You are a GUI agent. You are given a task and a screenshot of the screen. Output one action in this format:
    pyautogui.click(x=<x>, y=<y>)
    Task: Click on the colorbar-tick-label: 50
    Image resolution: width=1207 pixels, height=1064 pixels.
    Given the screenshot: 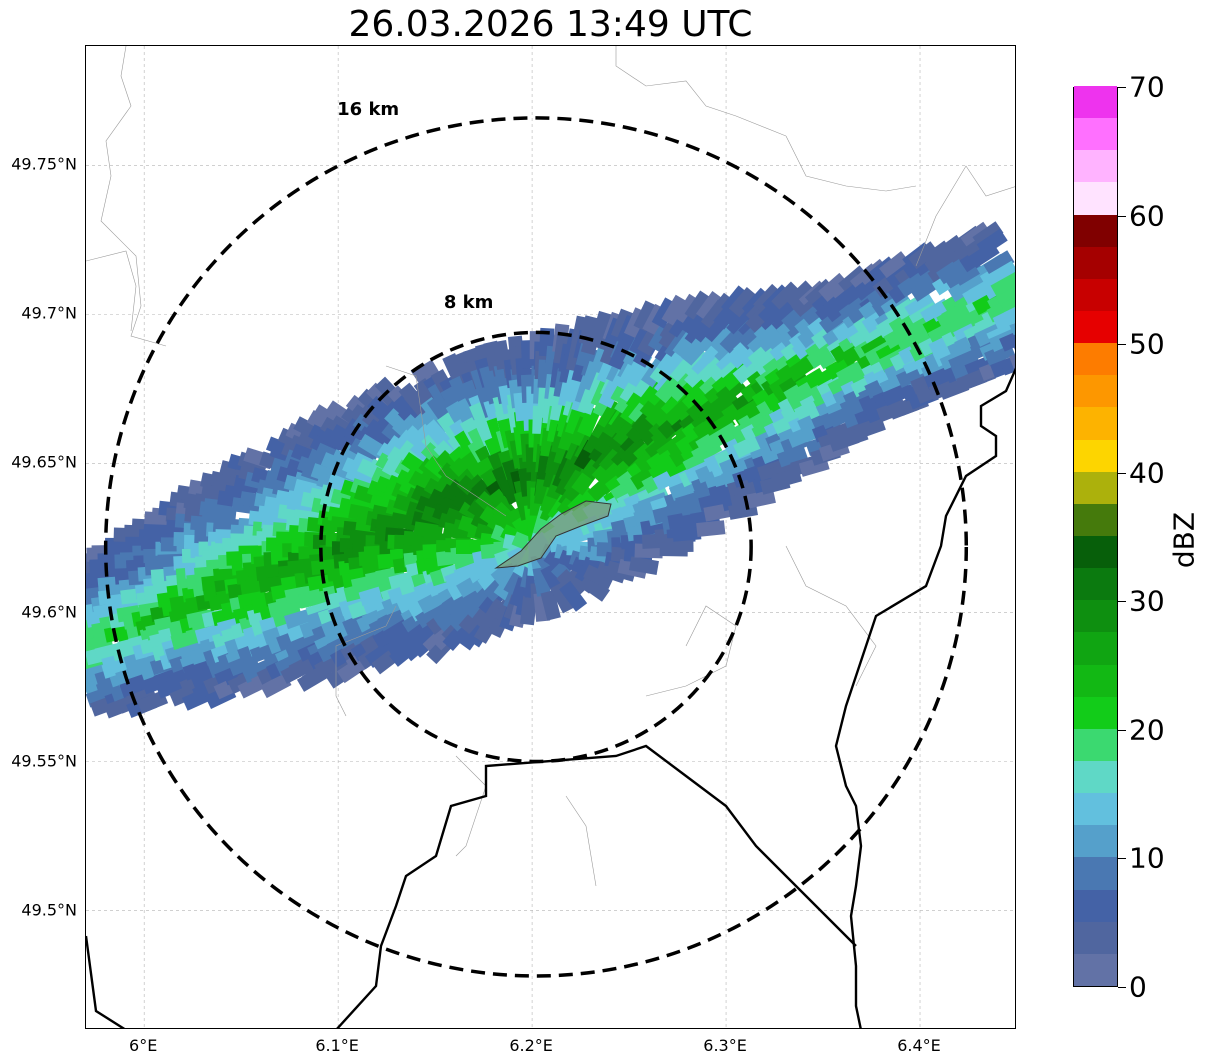 What is the action you would take?
    pyautogui.click(x=1147, y=344)
    